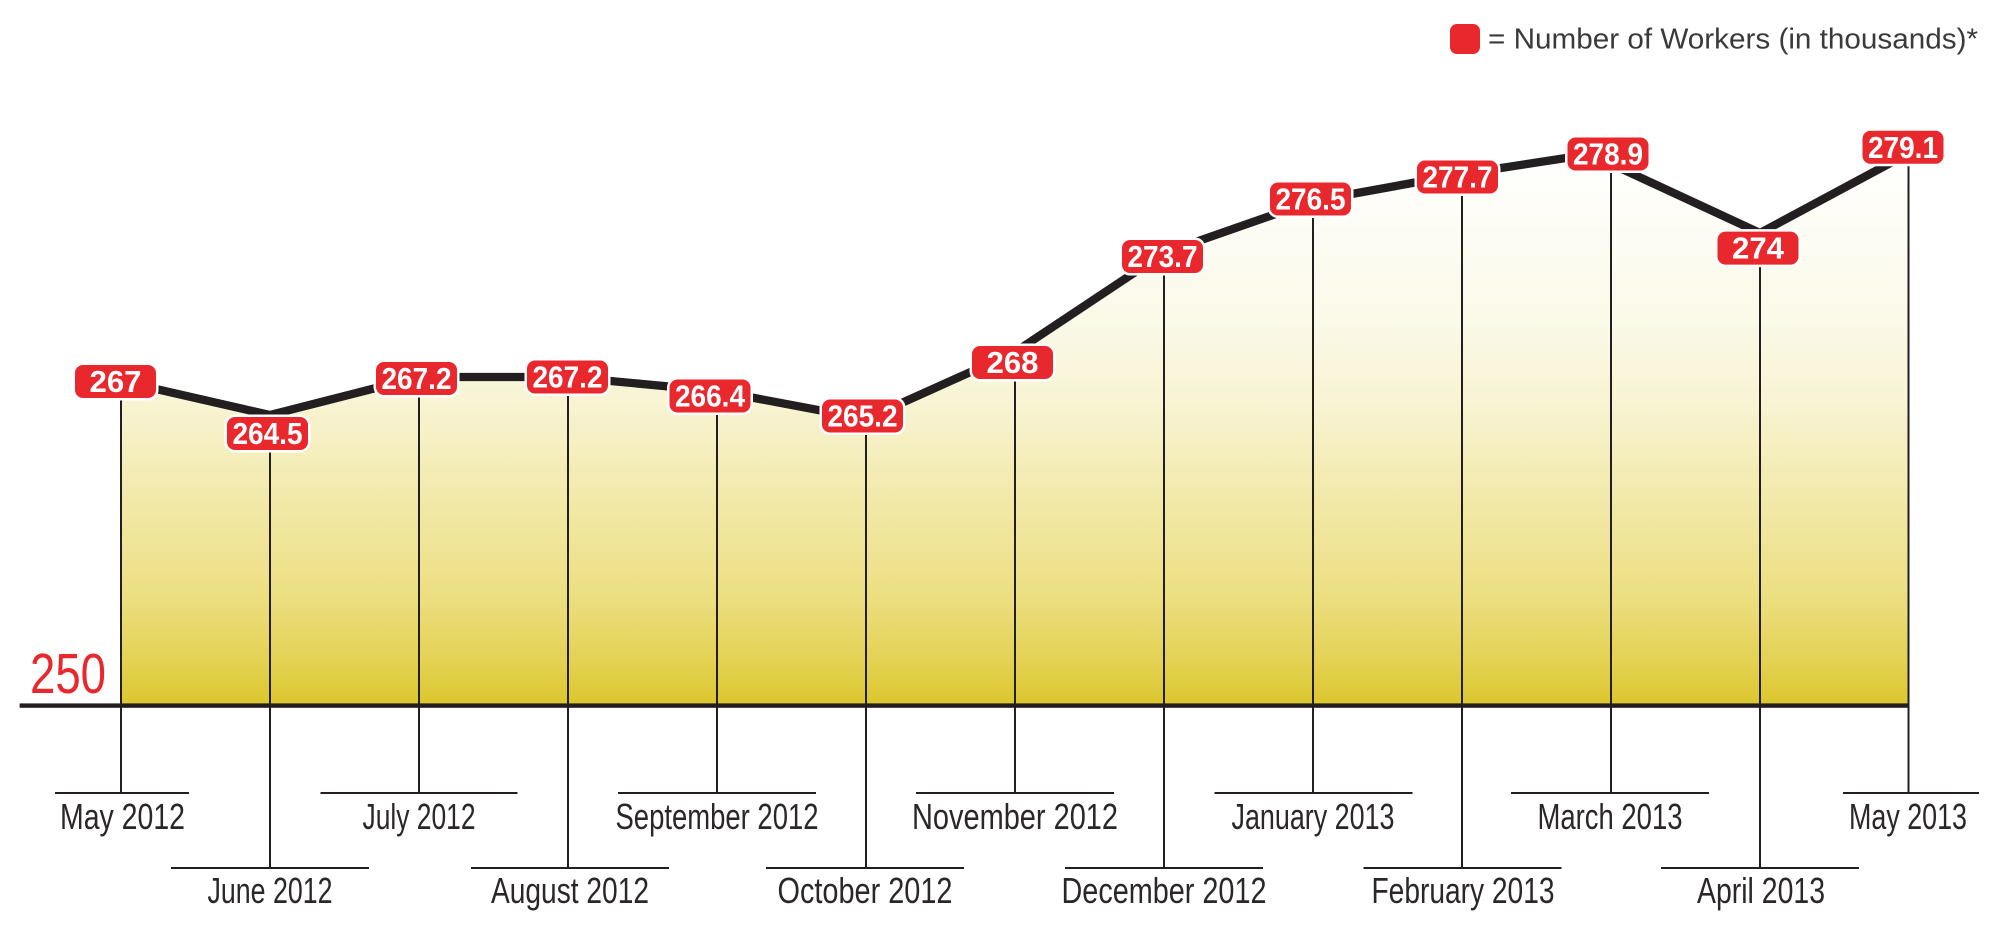 The height and width of the screenshot is (933, 2000). Describe the element at coordinates (116, 382) in the screenshot. I see `svg-text: 267` at that location.